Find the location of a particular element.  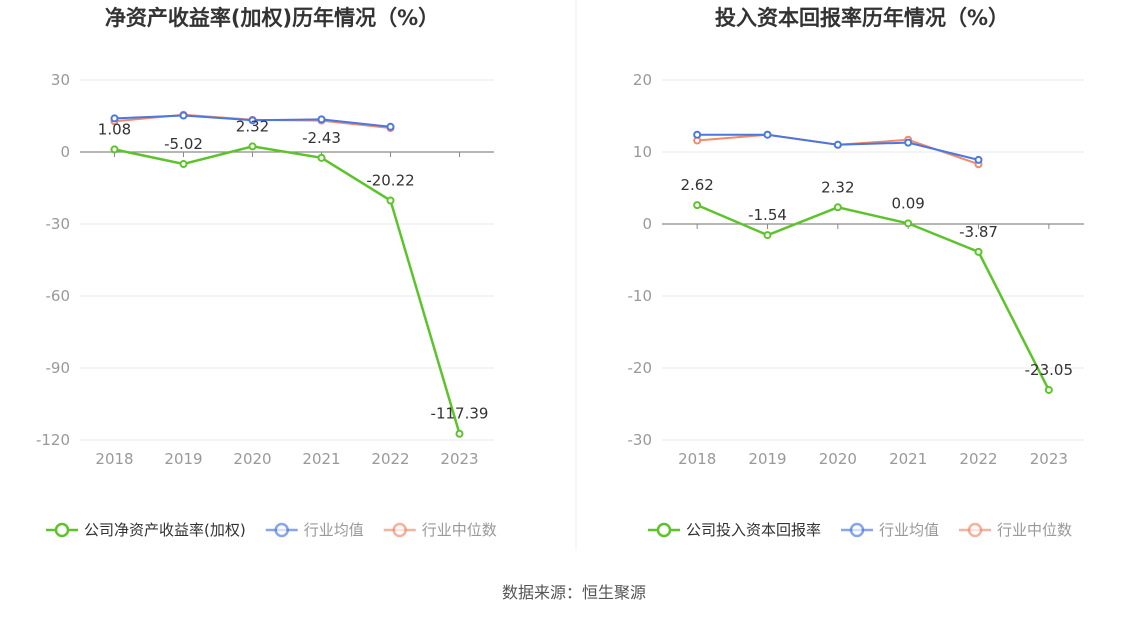

data-label: 2.62 is located at coordinates (696, 185).